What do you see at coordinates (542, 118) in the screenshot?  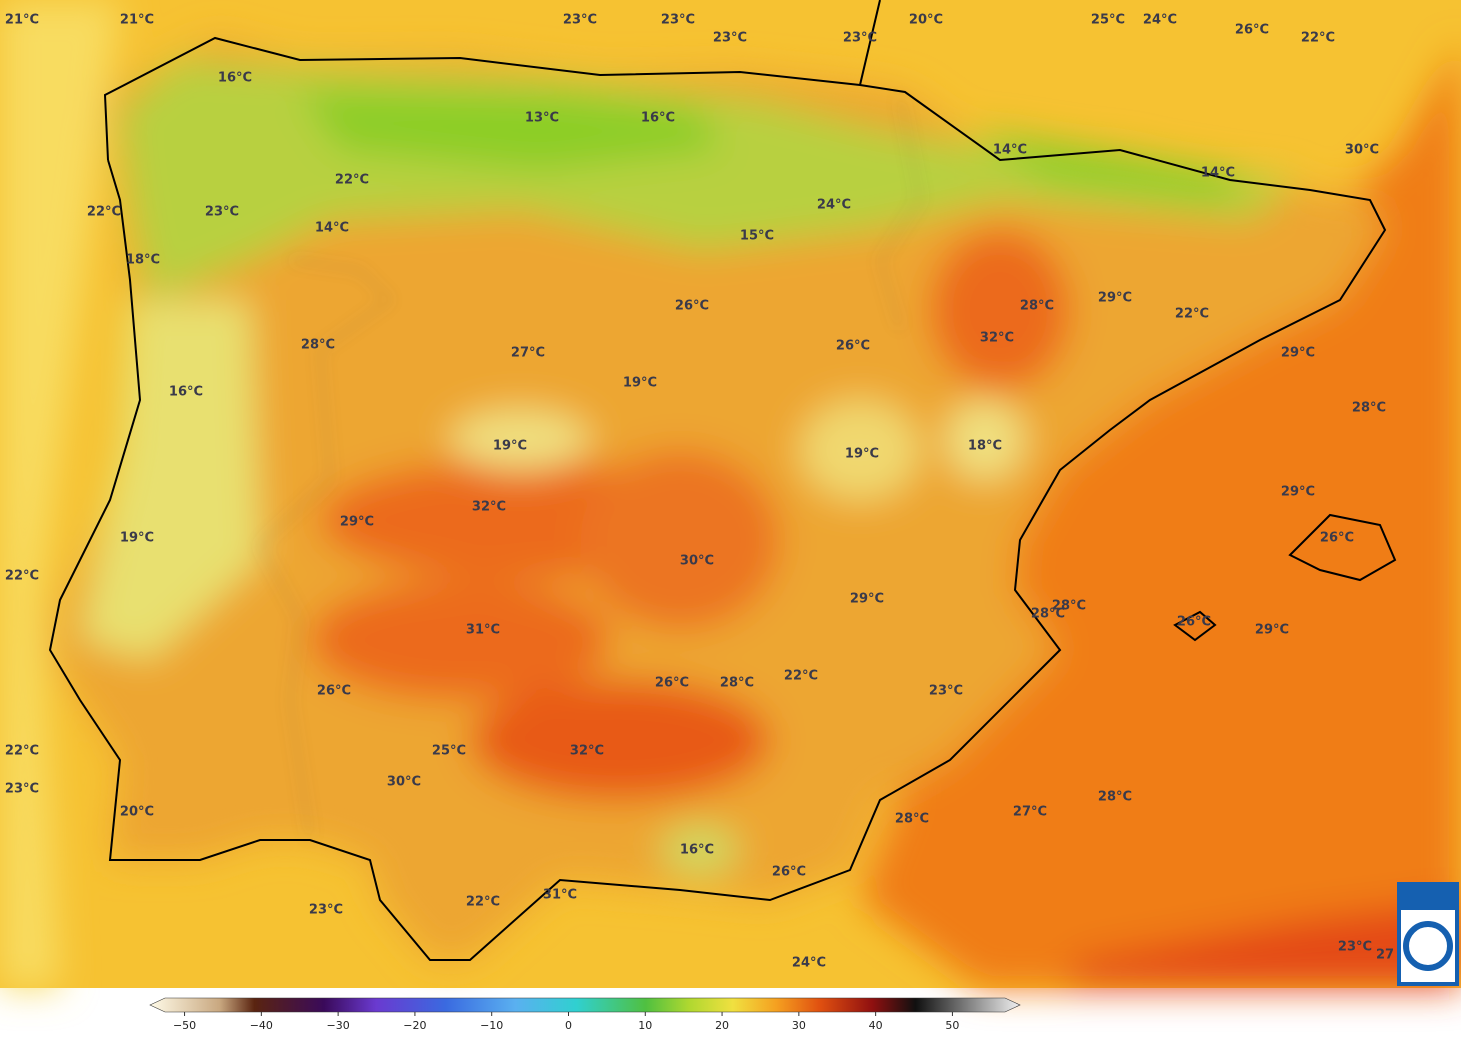 I see `temperature-label: 13°C` at bounding box center [542, 118].